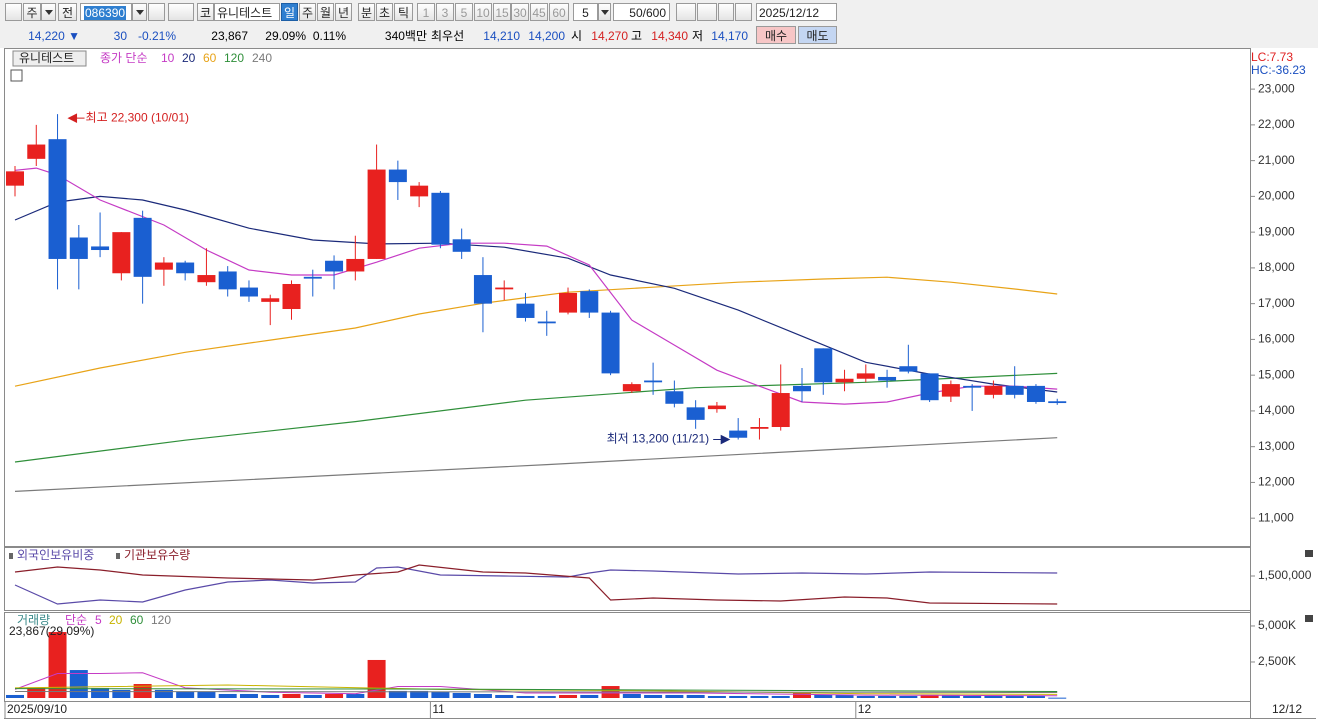  What do you see at coordinates (157, 555) in the screenshot?
I see `legend-item: 기관보유수량` at bounding box center [157, 555].